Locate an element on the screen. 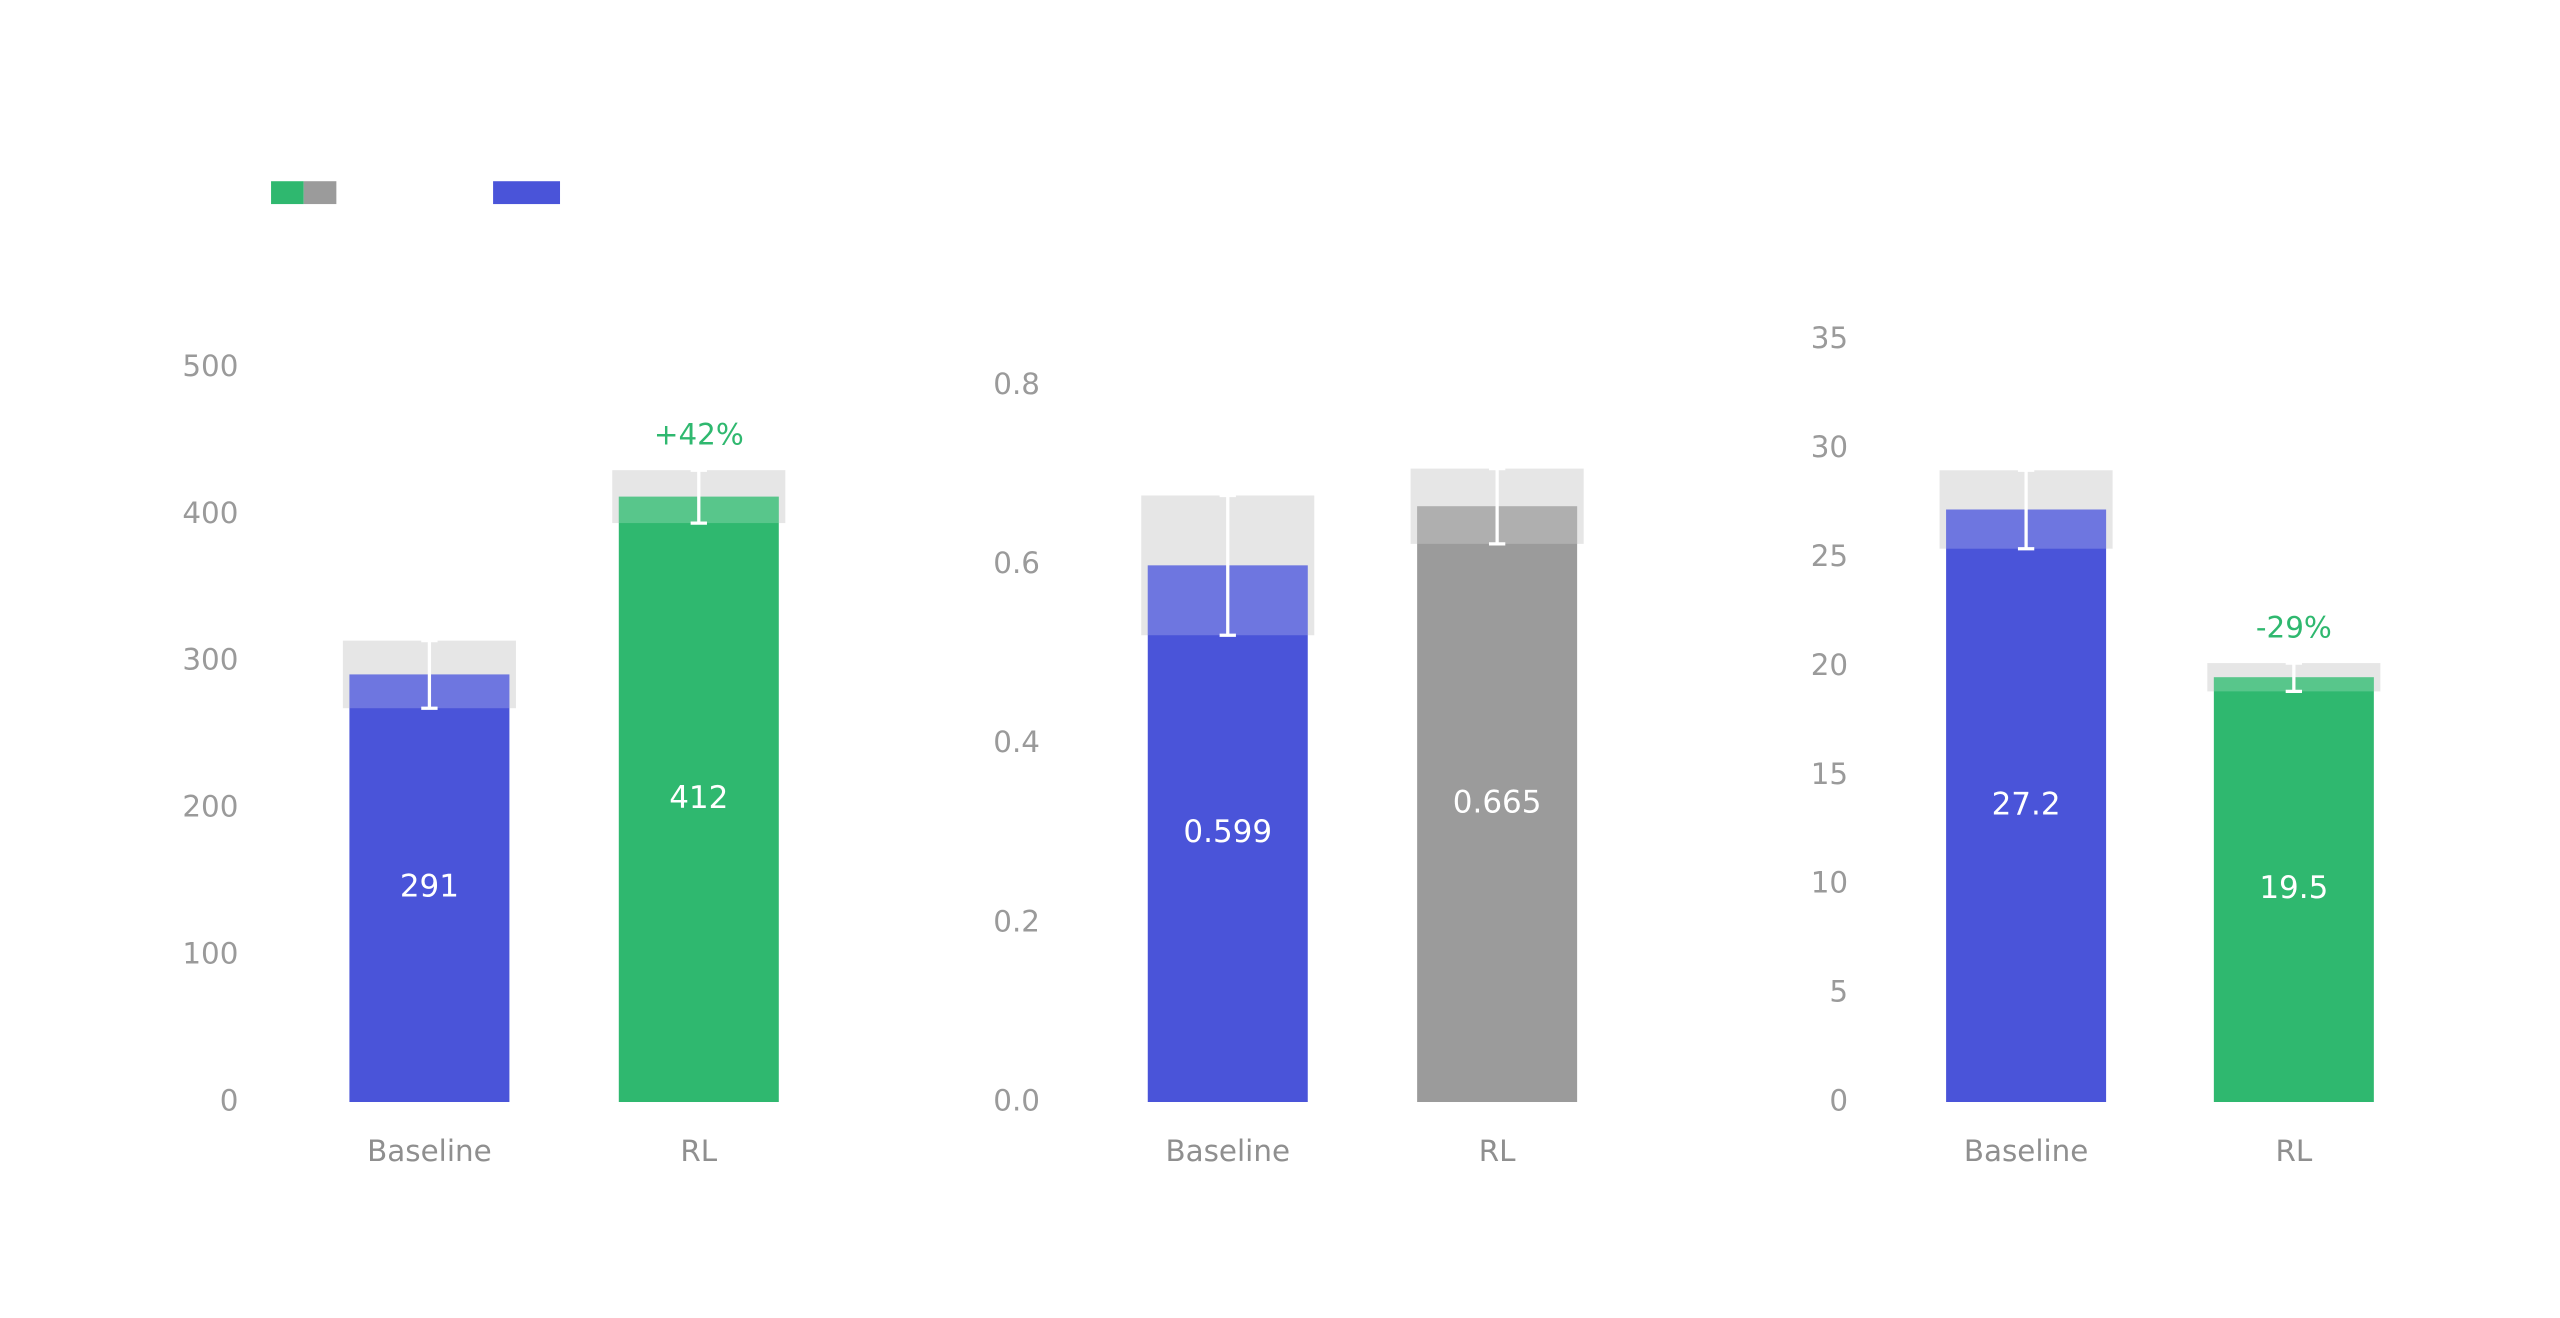 The height and width of the screenshot is (1318, 2560). y-tick-label: 15 is located at coordinates (1829, 774).